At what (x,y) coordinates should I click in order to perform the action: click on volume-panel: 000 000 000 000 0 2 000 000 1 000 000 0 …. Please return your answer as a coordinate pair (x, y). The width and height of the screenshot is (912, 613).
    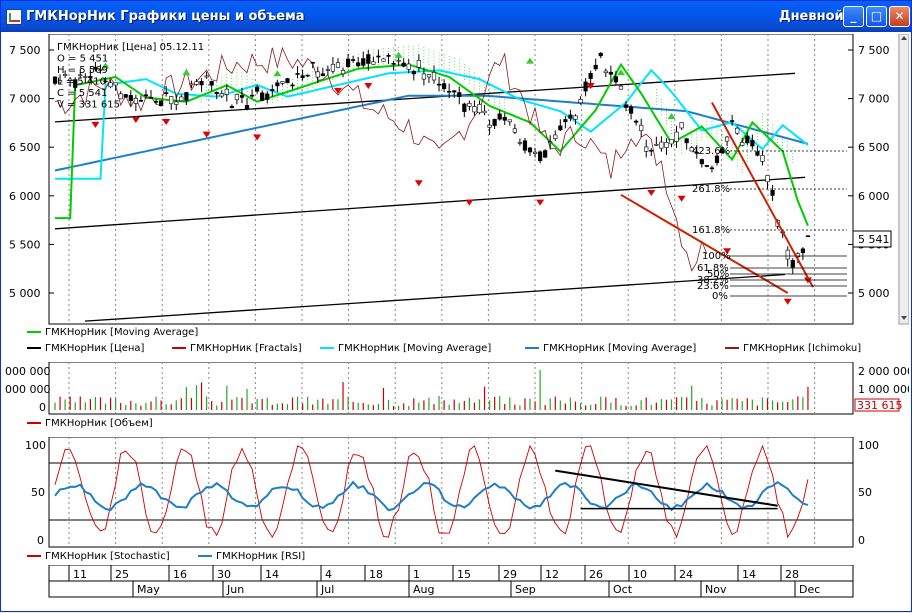
    Looking at the image, I should click on (458, 396).